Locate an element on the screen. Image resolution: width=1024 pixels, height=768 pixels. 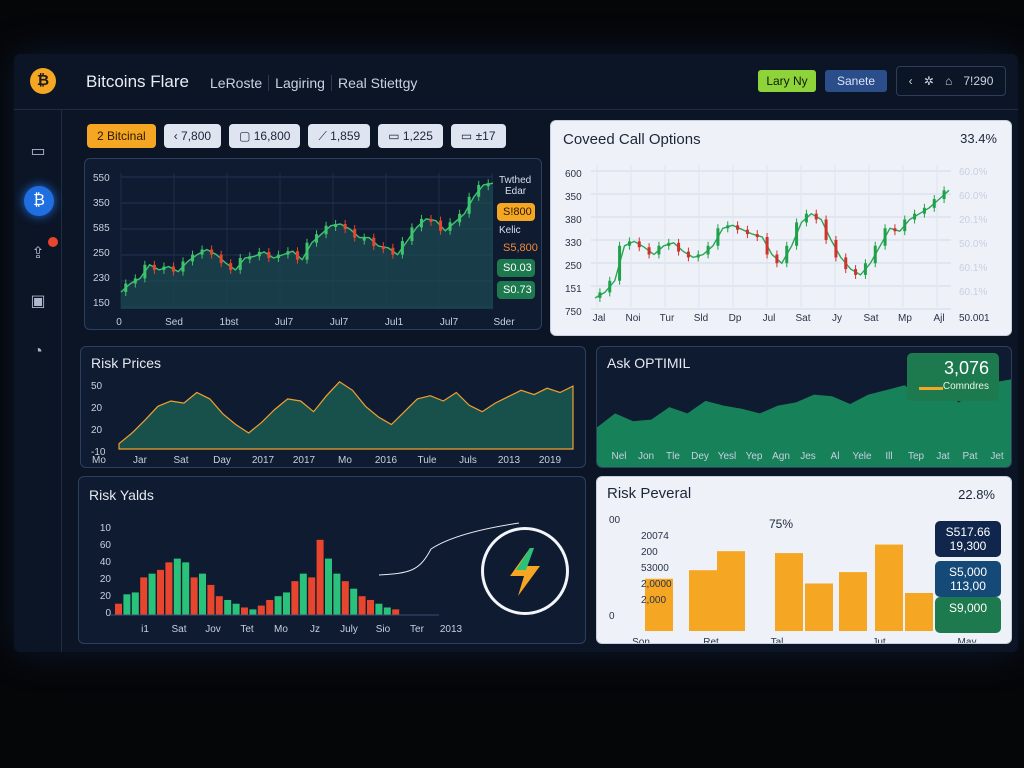
lightning-badge is located at coordinates (525, 571).